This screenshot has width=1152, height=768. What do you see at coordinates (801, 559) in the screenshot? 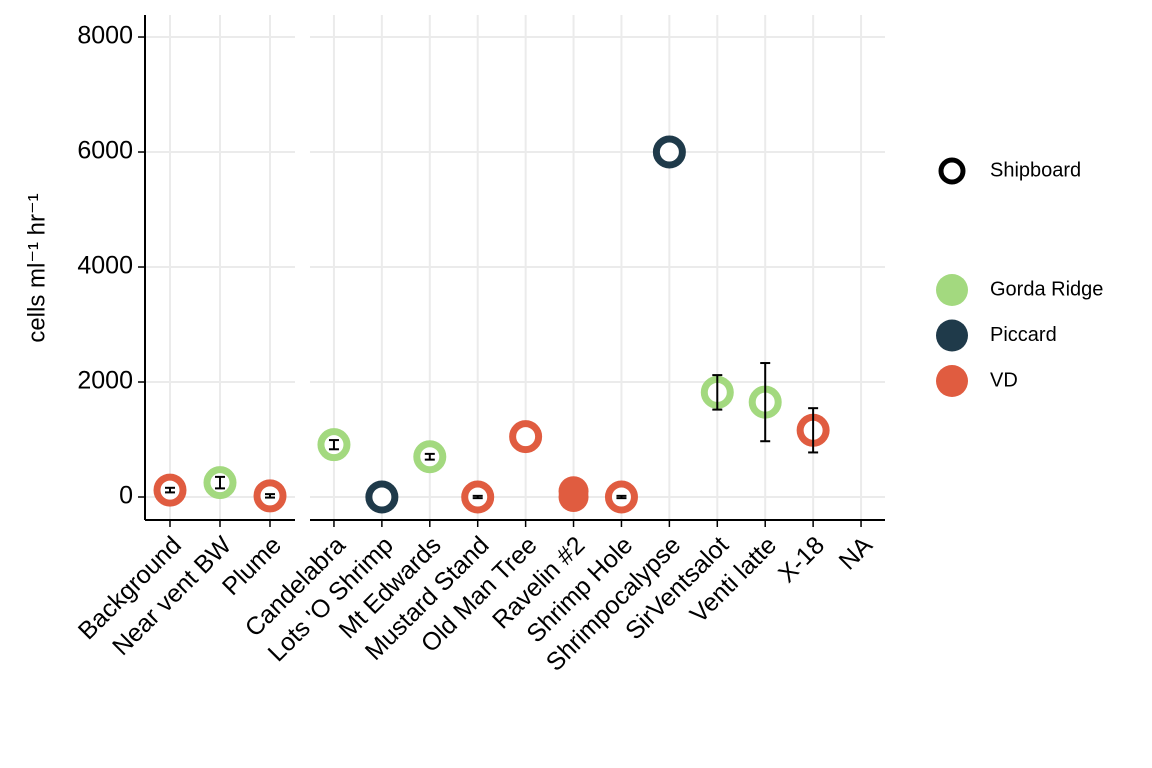
I see `x-tick-label: X-18` at bounding box center [801, 559].